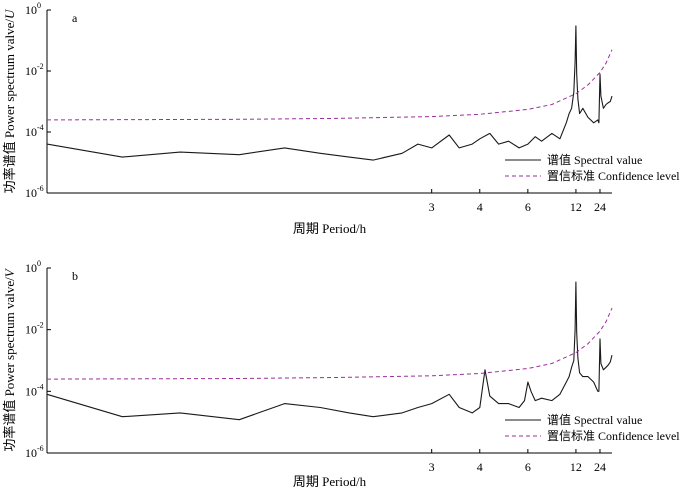 Image resolution: width=700 pixels, height=492 pixels. Describe the element at coordinates (9, 100) in the screenshot. I see `y-axis-title: 功率谱值 Power spectrum valve/U` at that location.